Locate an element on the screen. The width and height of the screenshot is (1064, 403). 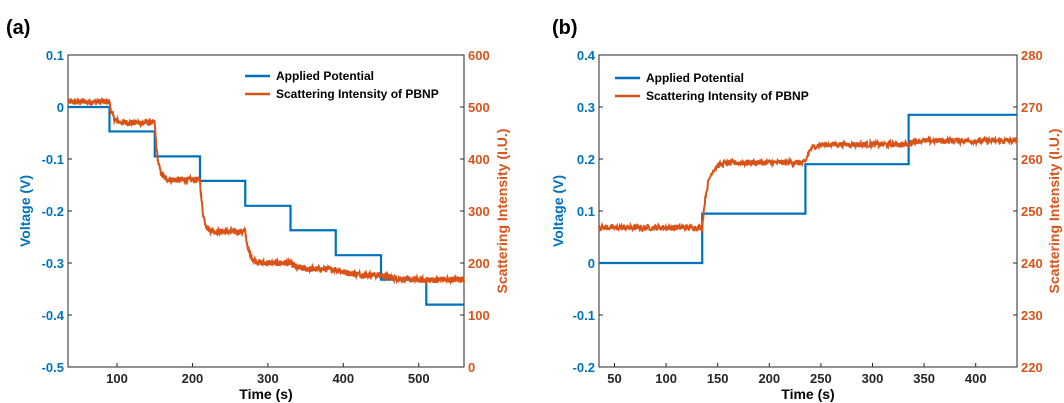
x-tick-label: 350 is located at coordinates (924, 378).